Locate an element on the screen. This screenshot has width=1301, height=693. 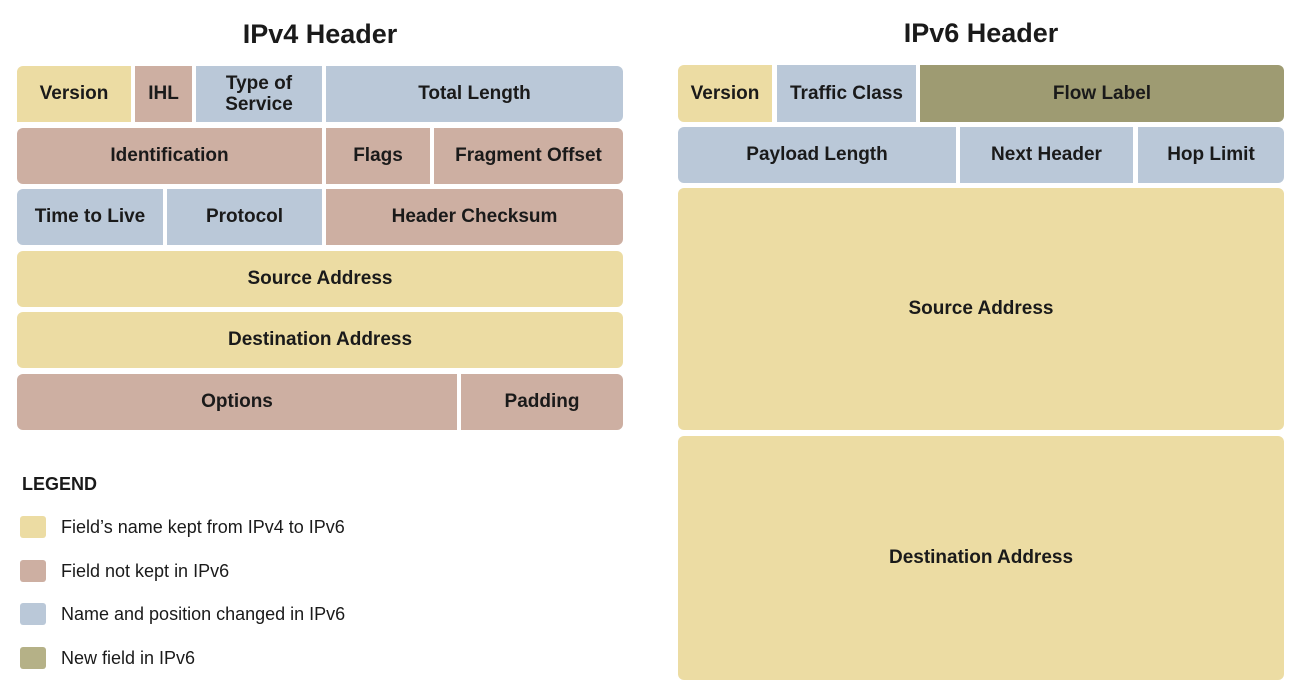
ipv4-field-version: Version is located at coordinates (74, 94).